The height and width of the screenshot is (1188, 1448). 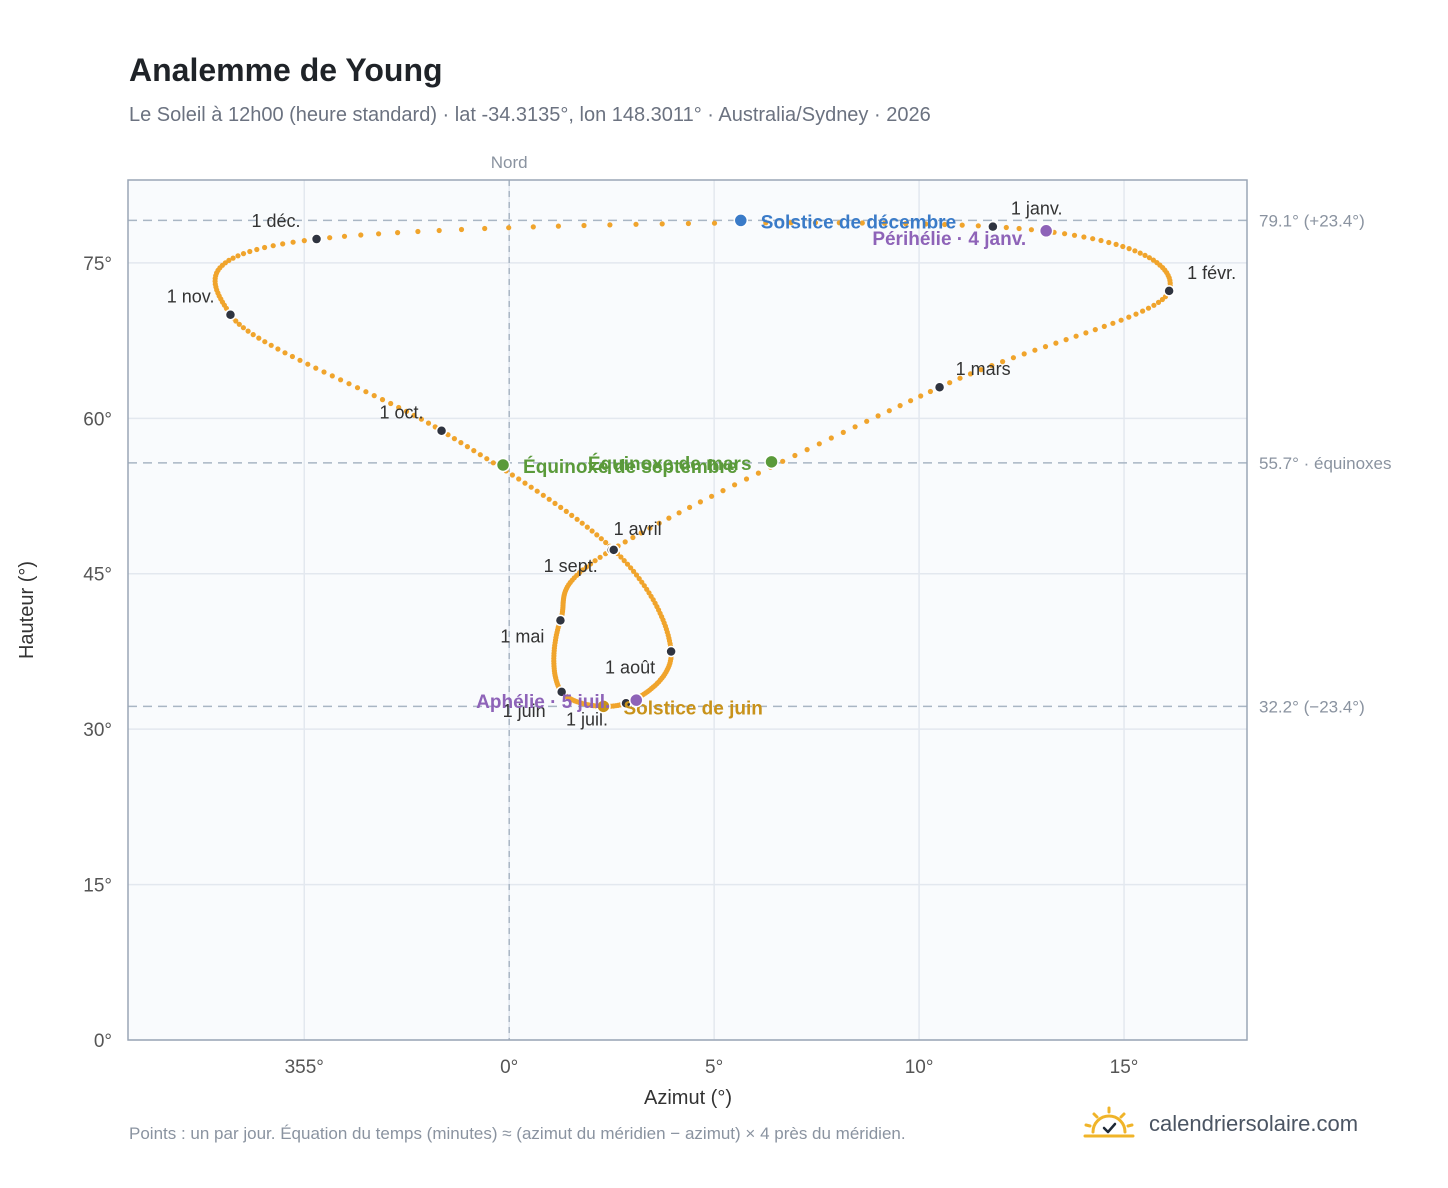 I want to click on brand: calendriersolaire.com, so click(x=1220, y=1124).